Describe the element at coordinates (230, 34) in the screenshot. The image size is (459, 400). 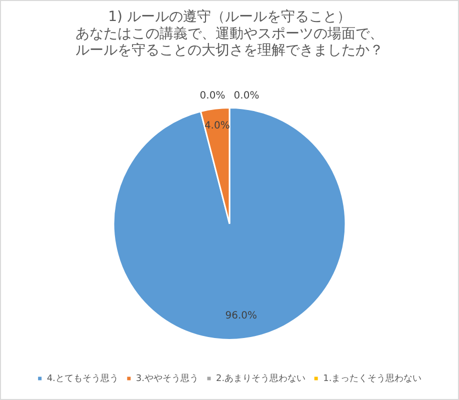
I see `chart-title: 1) ルールの遵守（ルールを守ること）あなたはこの講義で、運動やスポーツの場面で、ルールを守ることの大切さを理解できましたか？` at that location.